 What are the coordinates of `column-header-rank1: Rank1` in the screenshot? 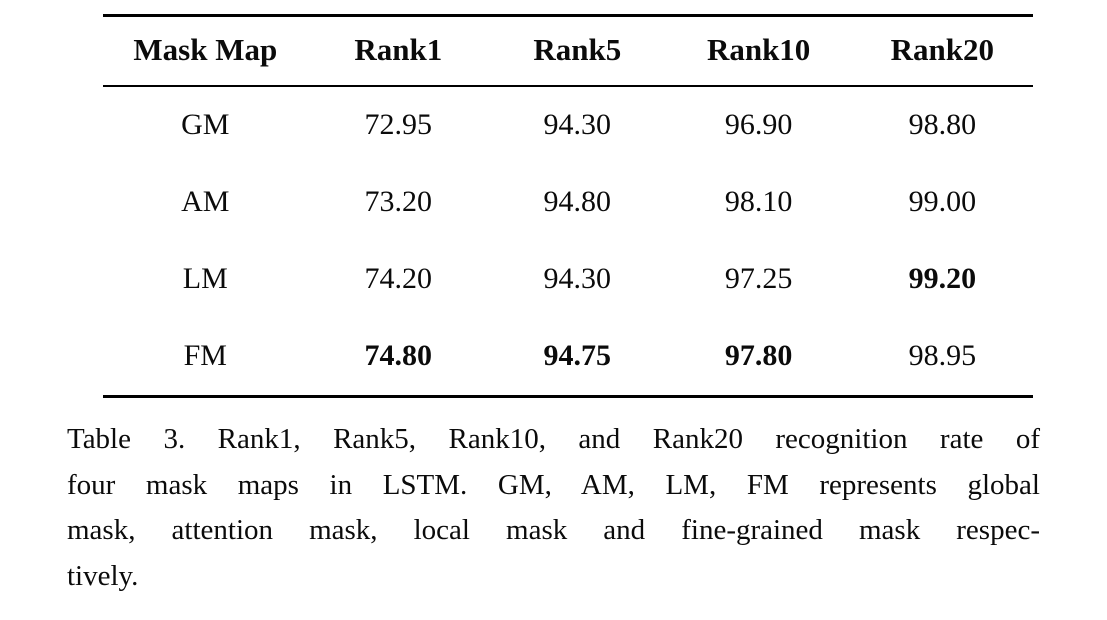 It's located at (398, 51).